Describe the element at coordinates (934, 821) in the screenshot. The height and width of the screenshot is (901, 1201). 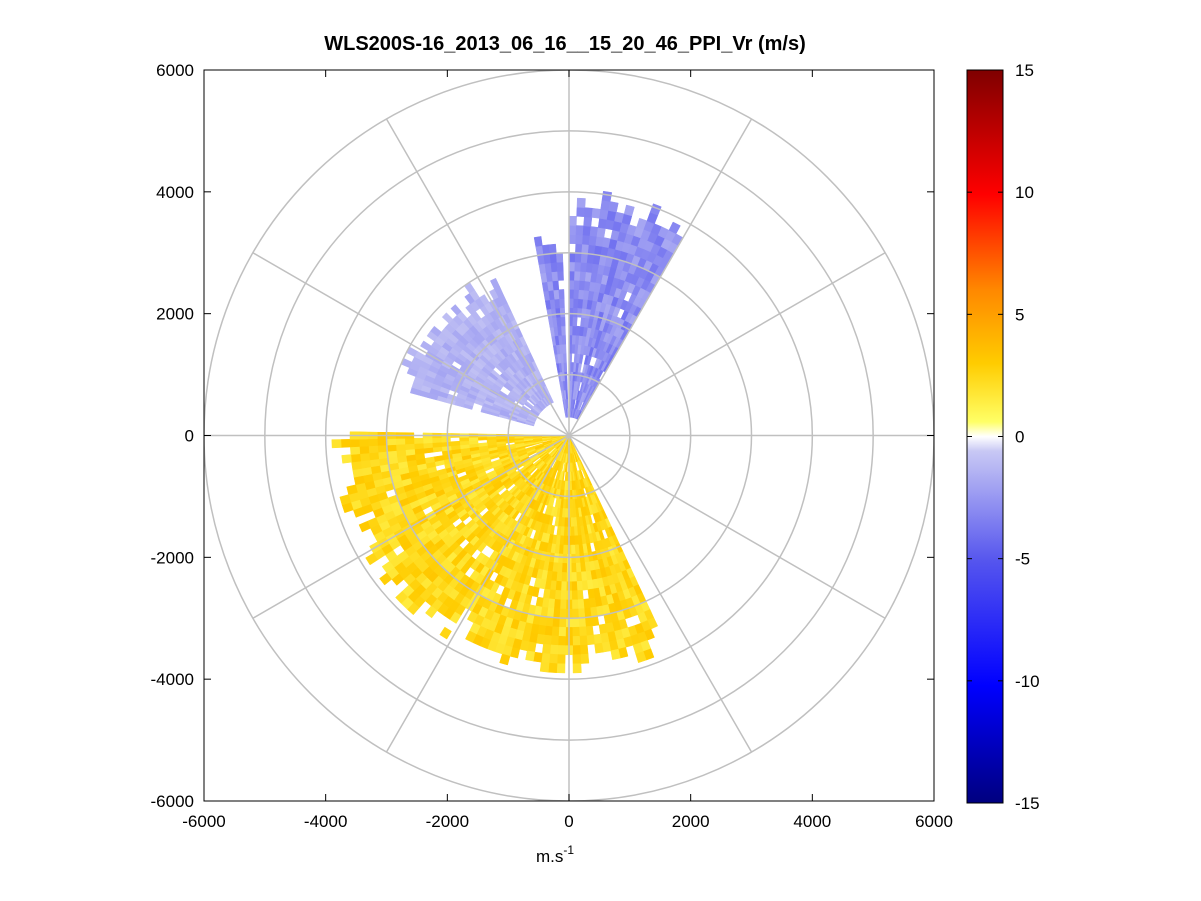
I see `x-tick-label: 6000` at that location.